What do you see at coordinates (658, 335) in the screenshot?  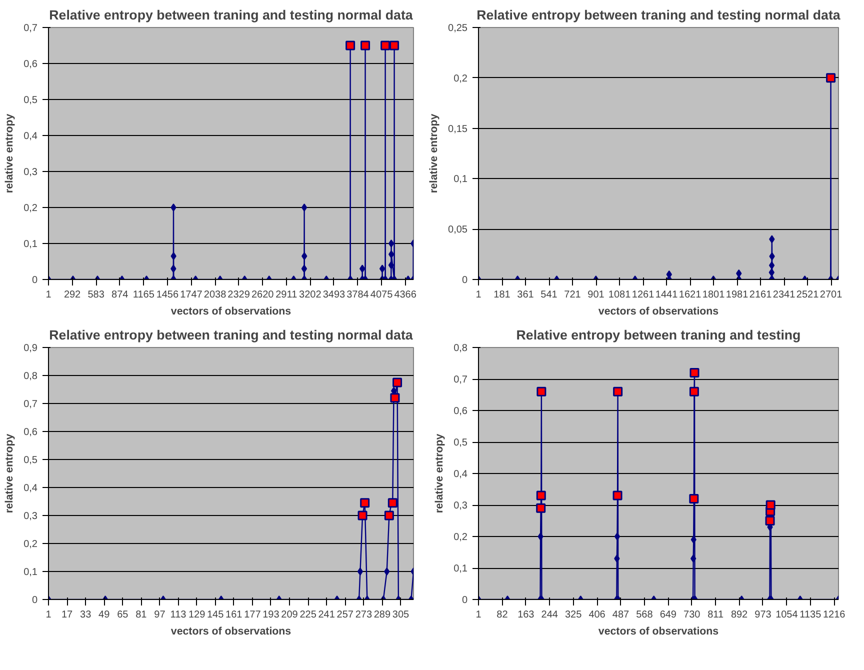 I see `chart-title: Relative entropy between traning and testing` at bounding box center [658, 335].